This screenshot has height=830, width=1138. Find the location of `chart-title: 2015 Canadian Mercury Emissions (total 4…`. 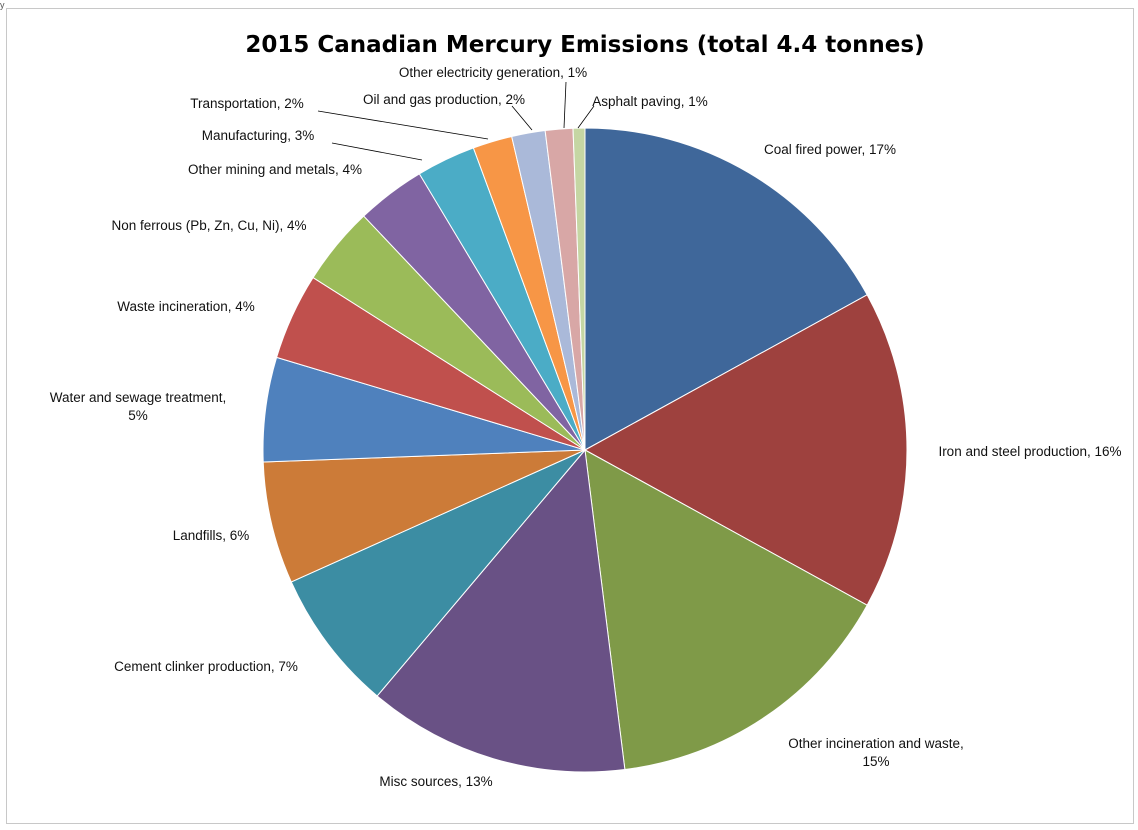

chart-title: 2015 Canadian Mercury Emissions (total 4… is located at coordinates (584, 45).